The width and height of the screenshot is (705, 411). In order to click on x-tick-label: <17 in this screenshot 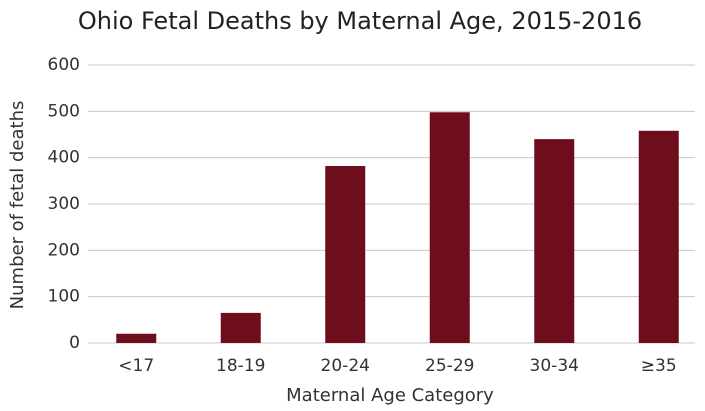, I will do `click(136, 366)`.